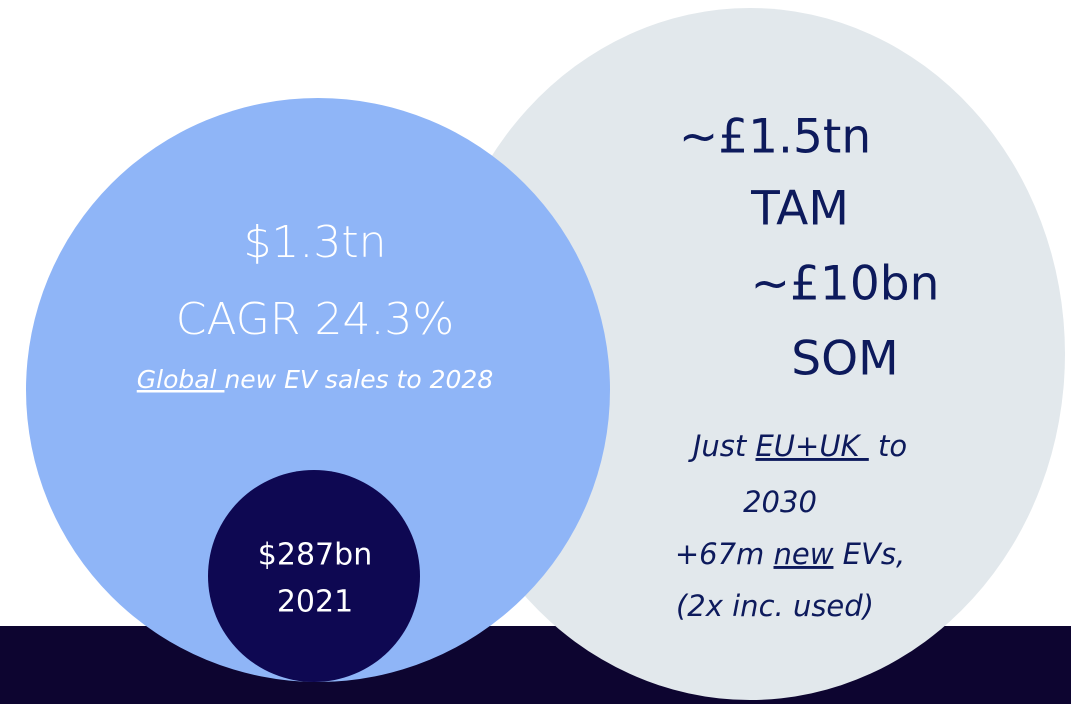 The image size is (1071, 704). I want to click on text: to, so click(888, 446).